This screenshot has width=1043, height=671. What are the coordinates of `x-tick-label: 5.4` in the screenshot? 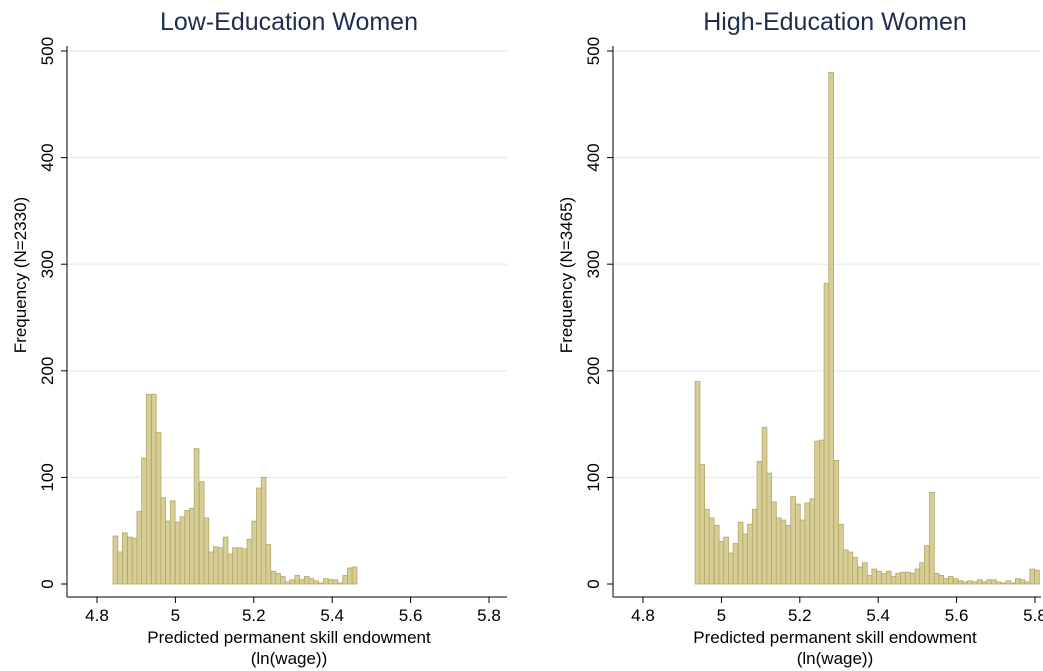 It's located at (332, 615).